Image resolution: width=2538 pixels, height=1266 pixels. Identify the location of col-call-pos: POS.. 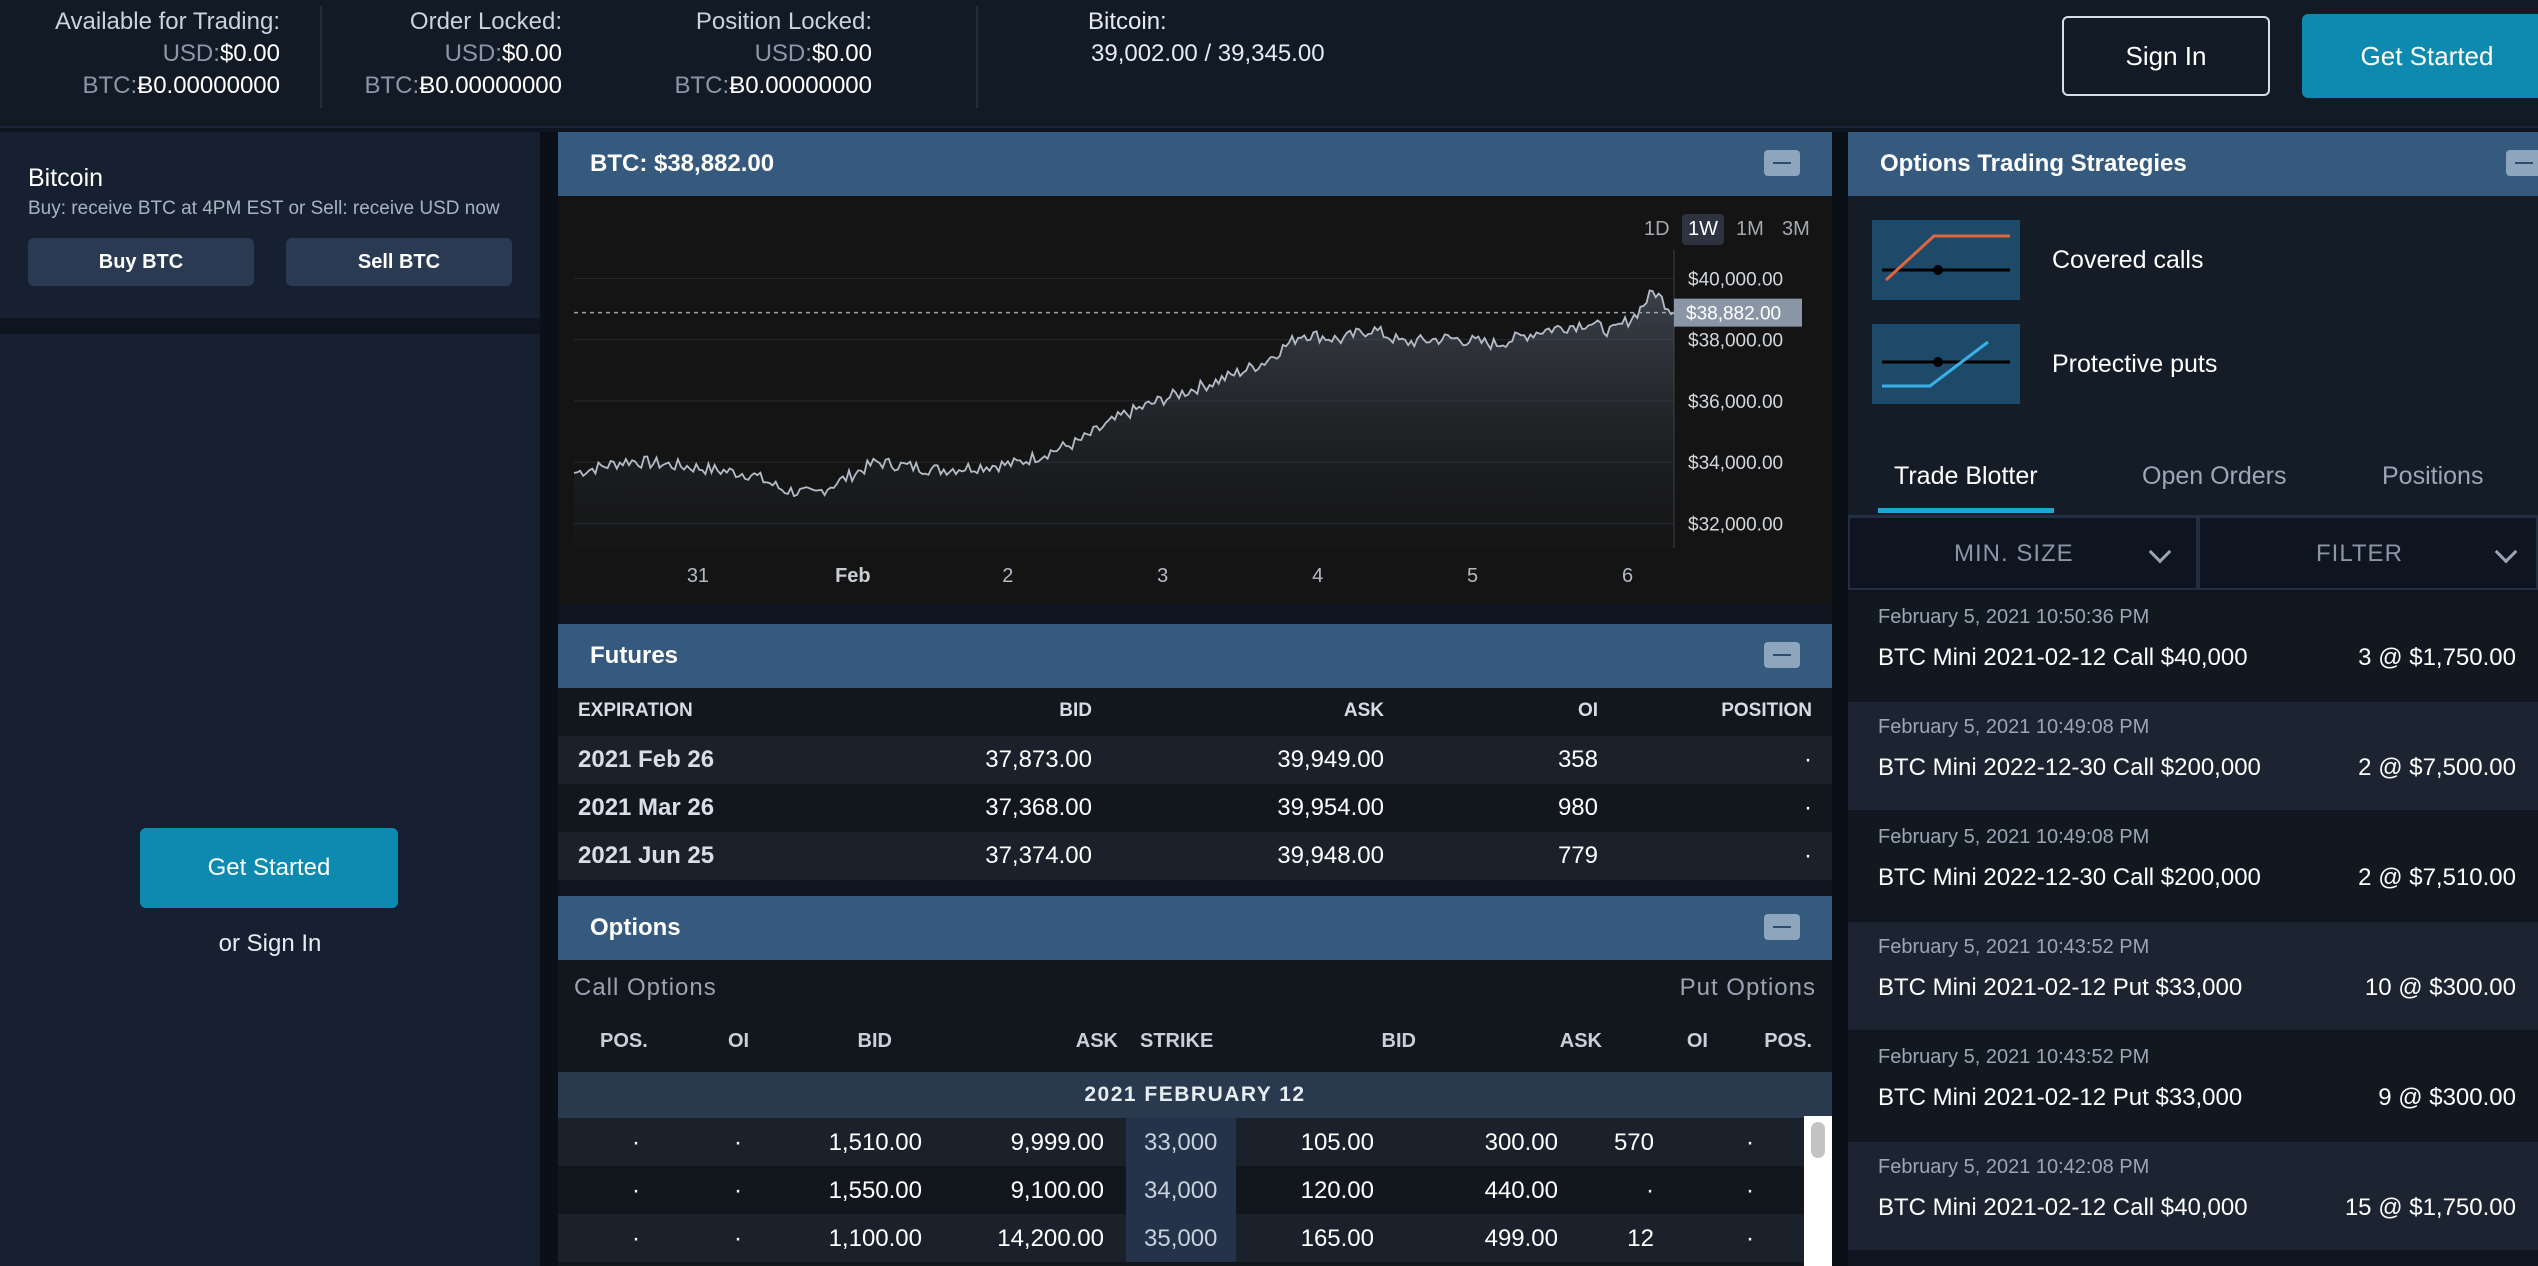
(624, 1041).